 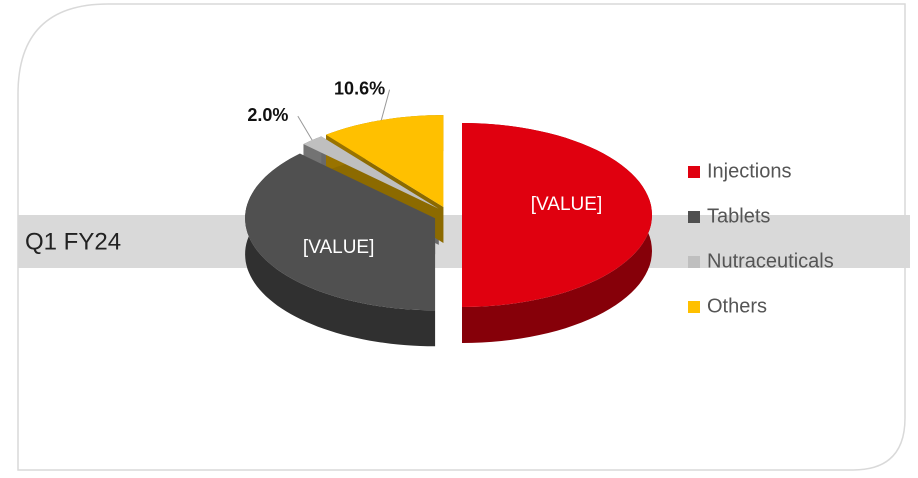 I want to click on chart-title: Q1 FY24, so click(x=73, y=241).